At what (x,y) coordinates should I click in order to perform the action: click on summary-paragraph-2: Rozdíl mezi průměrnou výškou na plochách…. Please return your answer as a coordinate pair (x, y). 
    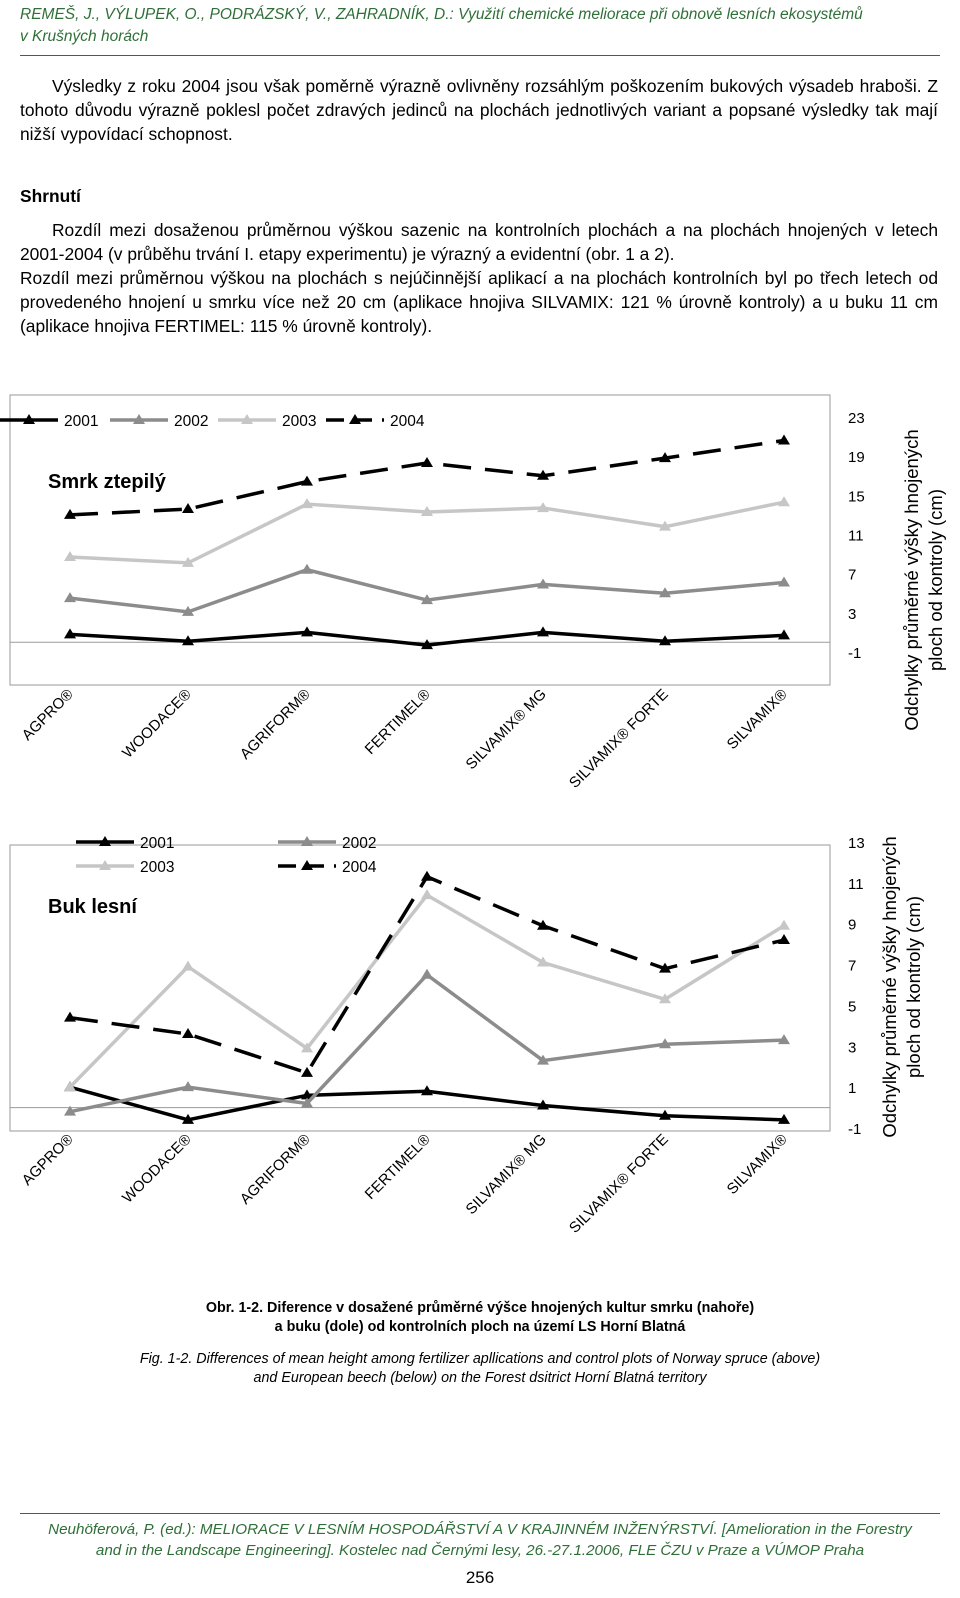
    Looking at the image, I should click on (479, 302).